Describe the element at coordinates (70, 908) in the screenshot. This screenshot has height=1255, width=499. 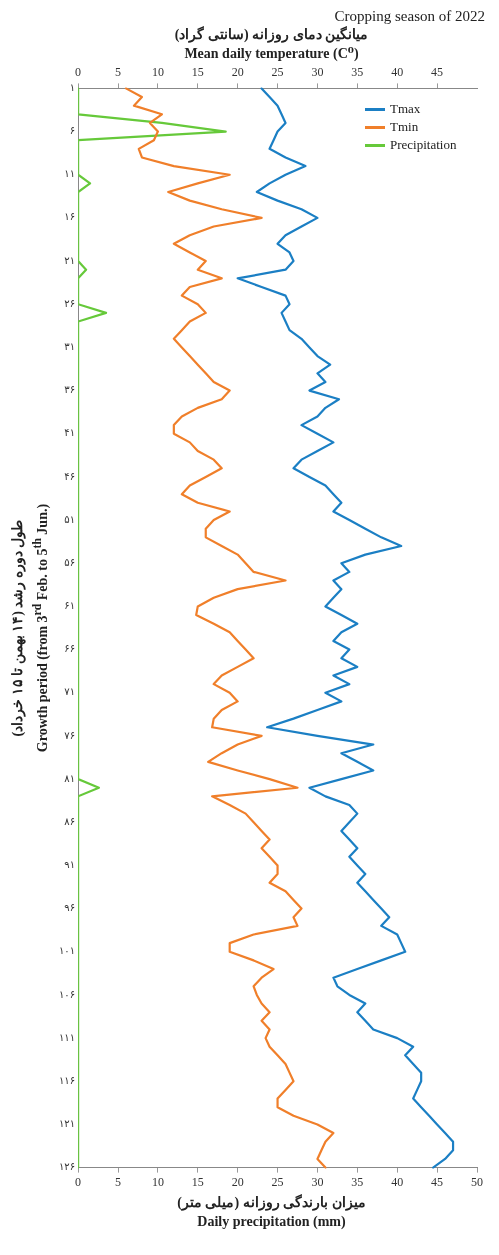
I see `y-tick-label: ۹۶` at that location.